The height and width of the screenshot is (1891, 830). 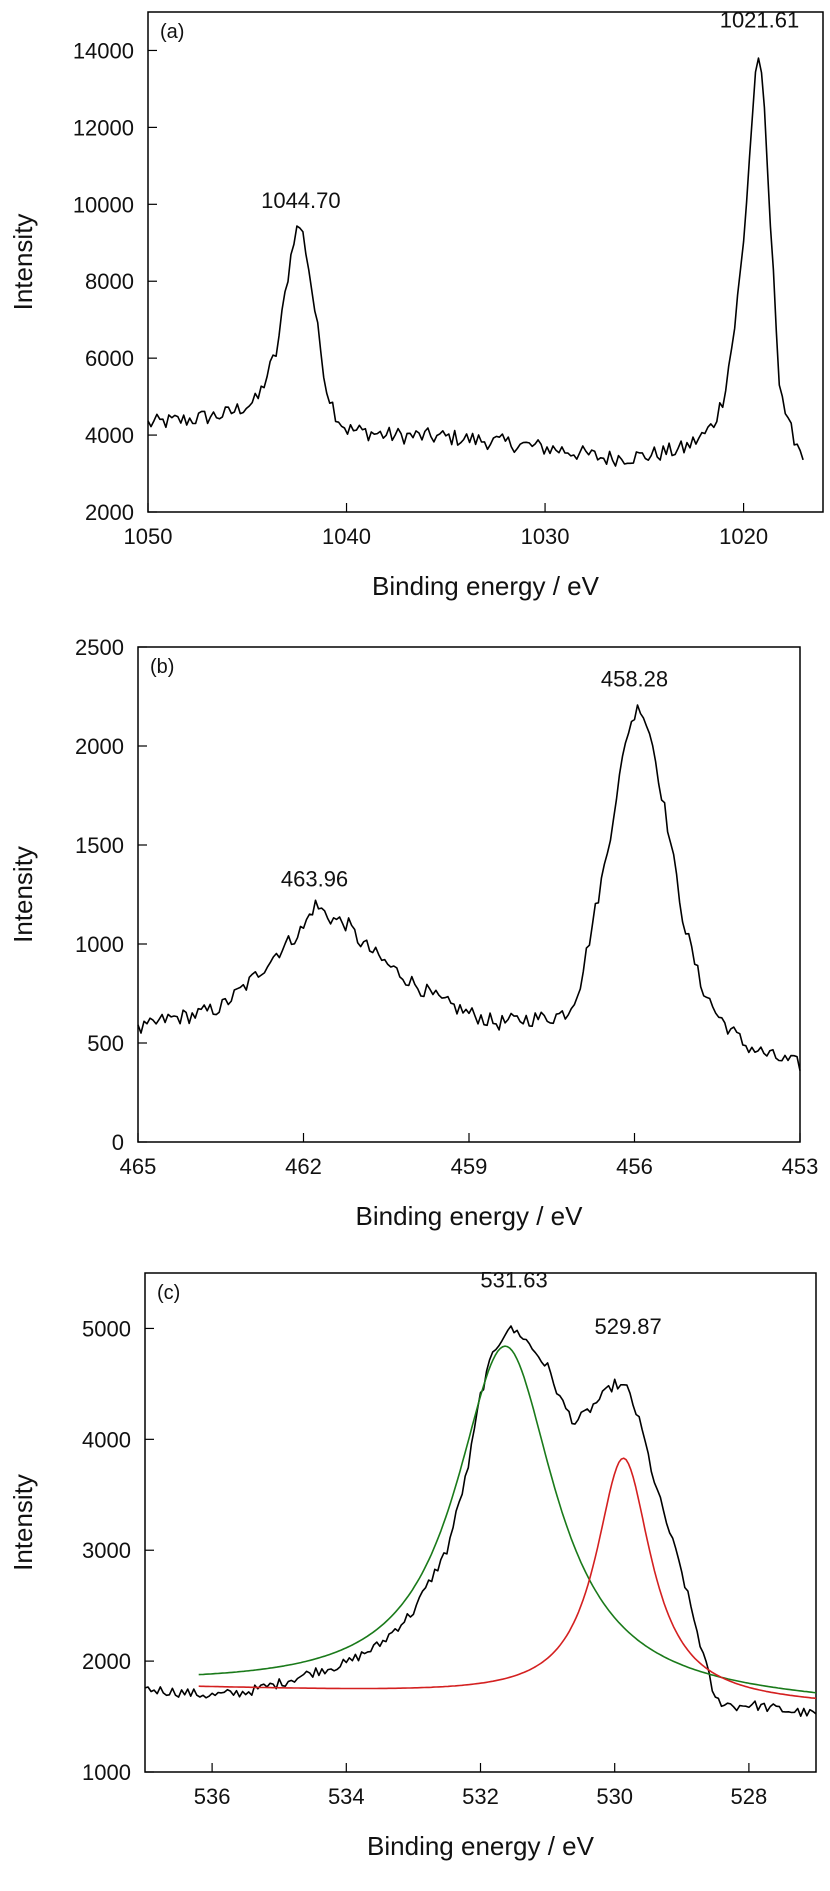 I want to click on panel-label-a: (a), so click(x=172, y=32).